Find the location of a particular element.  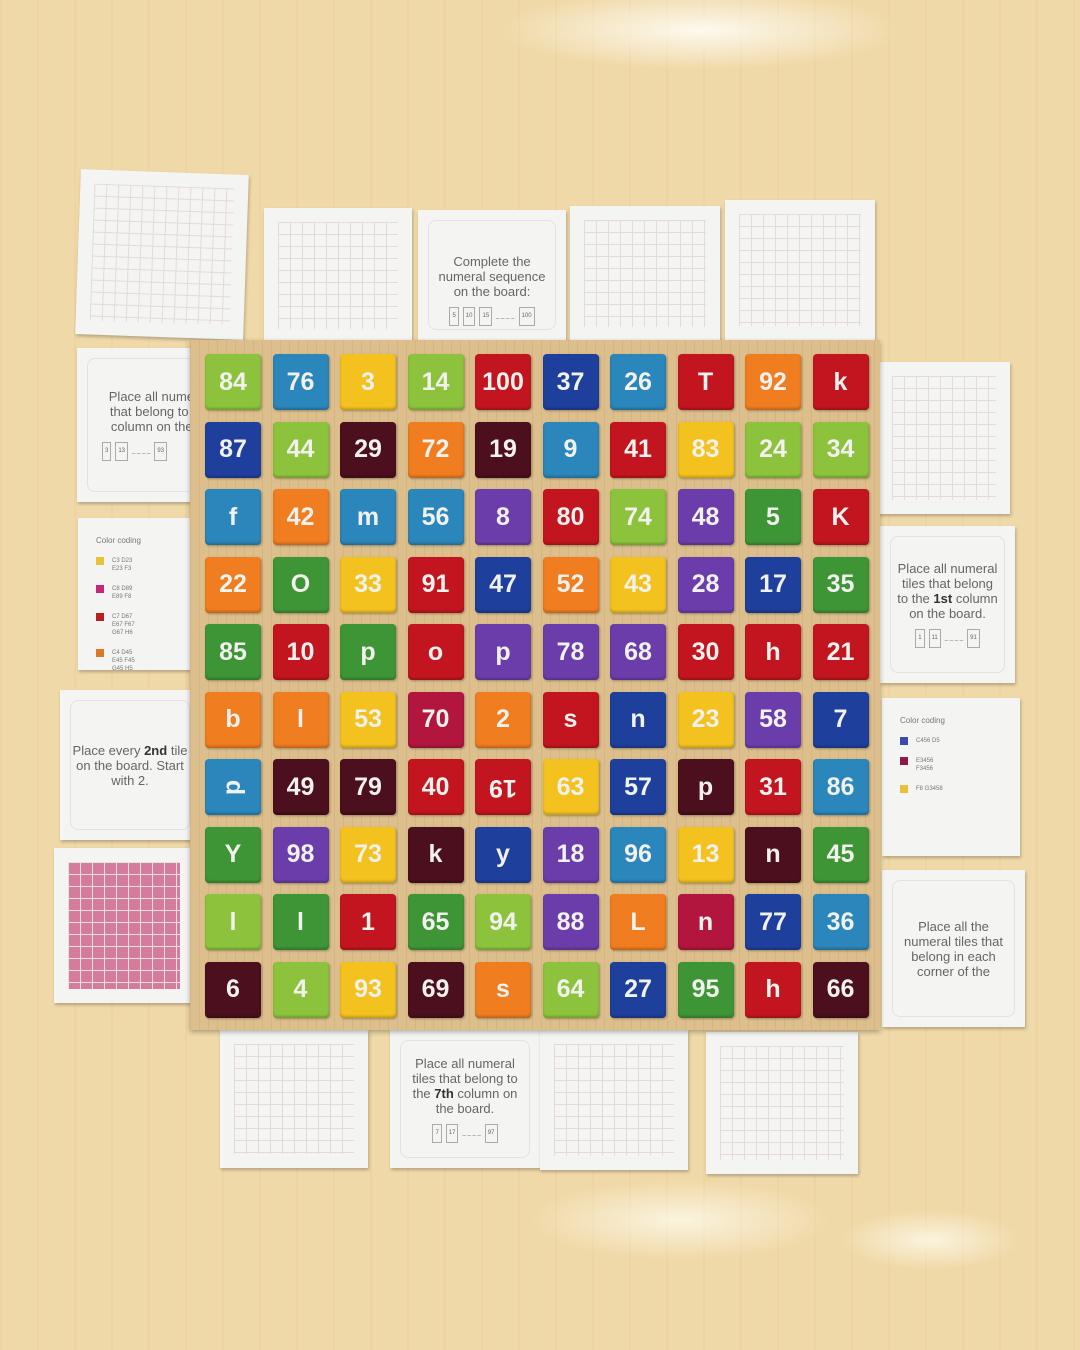

tile: 58 is located at coordinates (773, 719).